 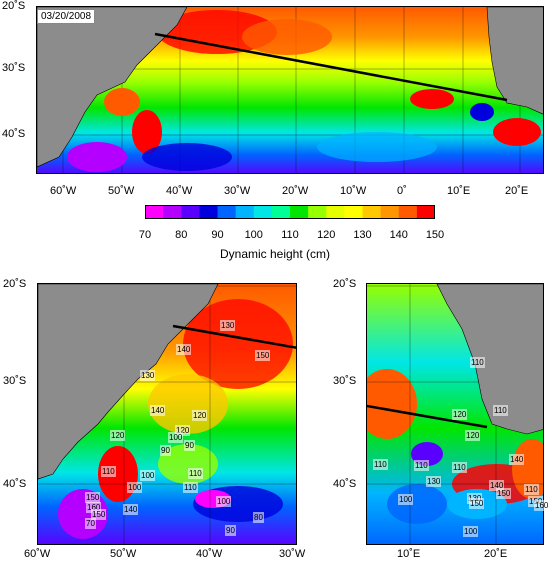 I want to click on colorbar-tick-label: 70, so click(x=145, y=235).